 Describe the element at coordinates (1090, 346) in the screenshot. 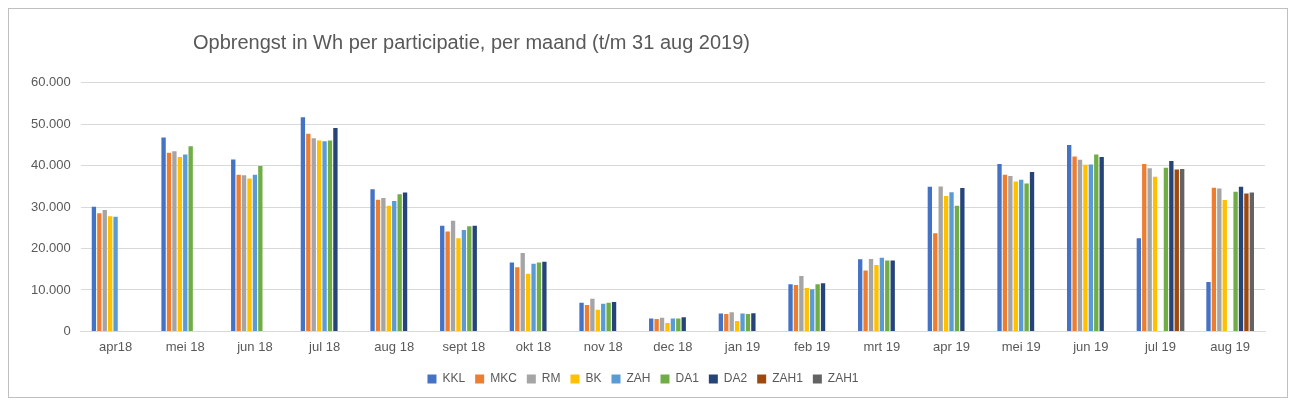

I see `x-tick-label: jun 19` at that location.